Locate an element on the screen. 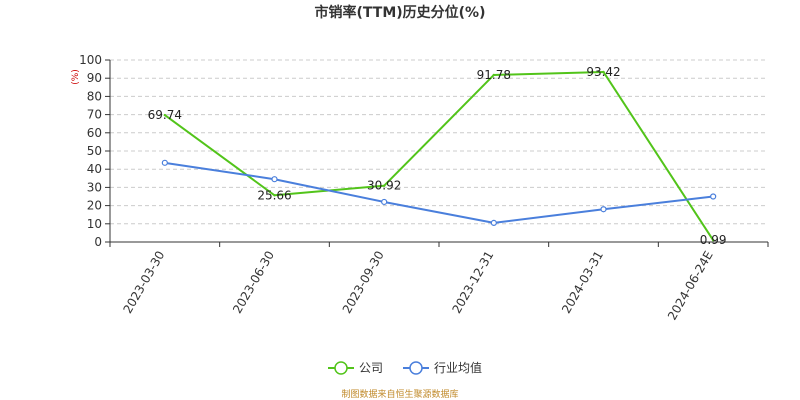 The height and width of the screenshot is (400, 800). data-label: 0.99 is located at coordinates (713, 240).